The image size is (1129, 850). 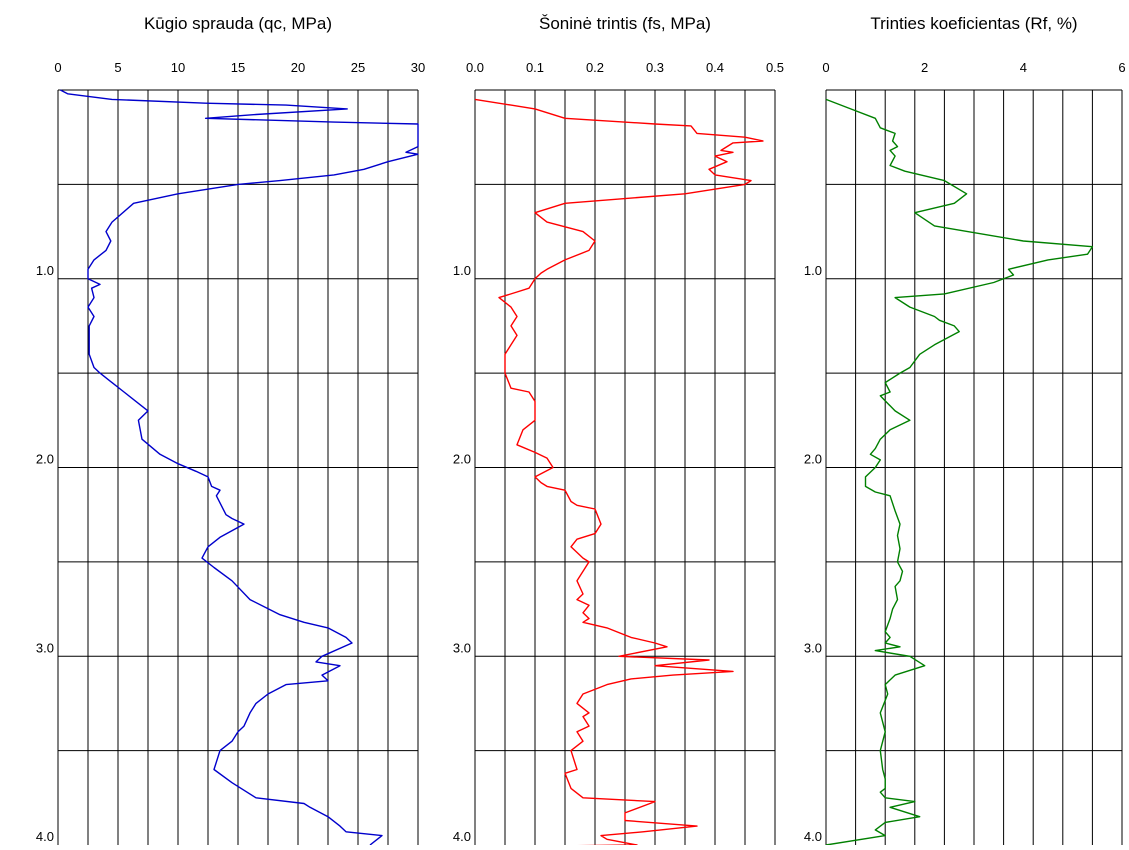 What do you see at coordinates (775, 67) in the screenshot?
I see `x-tick-label: 0.5` at bounding box center [775, 67].